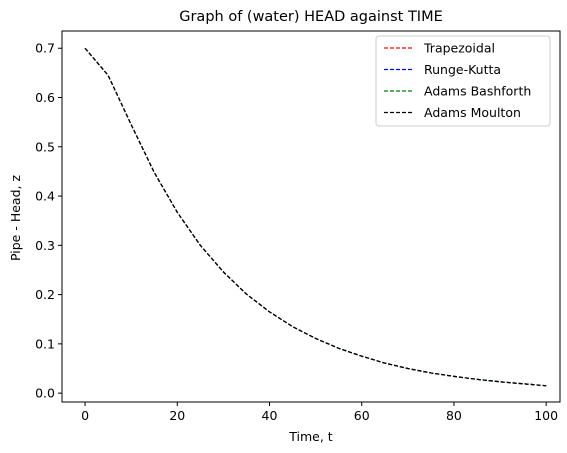  Describe the element at coordinates (45, 146) in the screenshot. I see `y-tick-label: 0.5` at that location.